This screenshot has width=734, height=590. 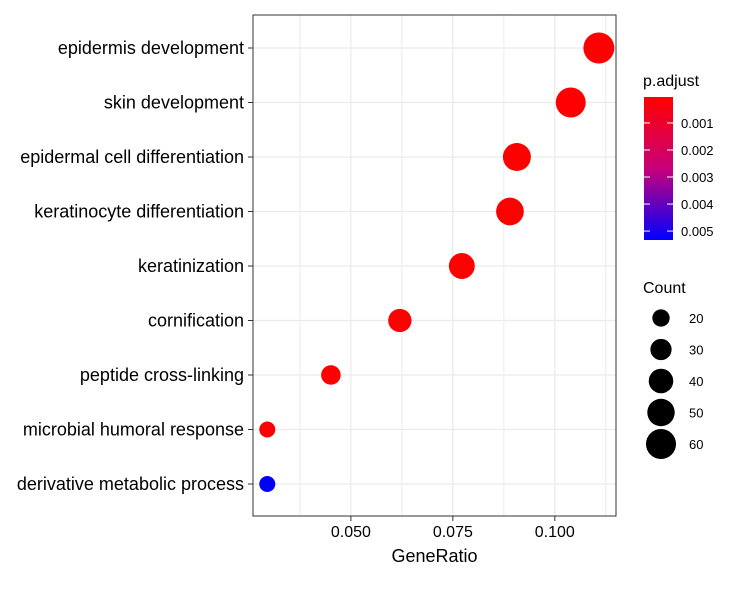 I want to click on size-legend: Count 20 30 40 50 60, so click(x=673, y=370).